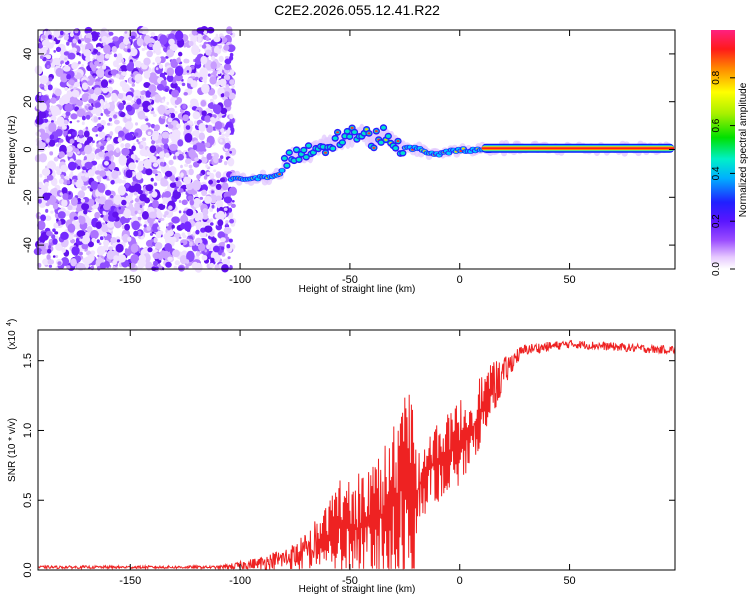  Describe the element at coordinates (743, 149) in the screenshot. I see `colorbar-label: Normalized spectral amplitude` at that location.